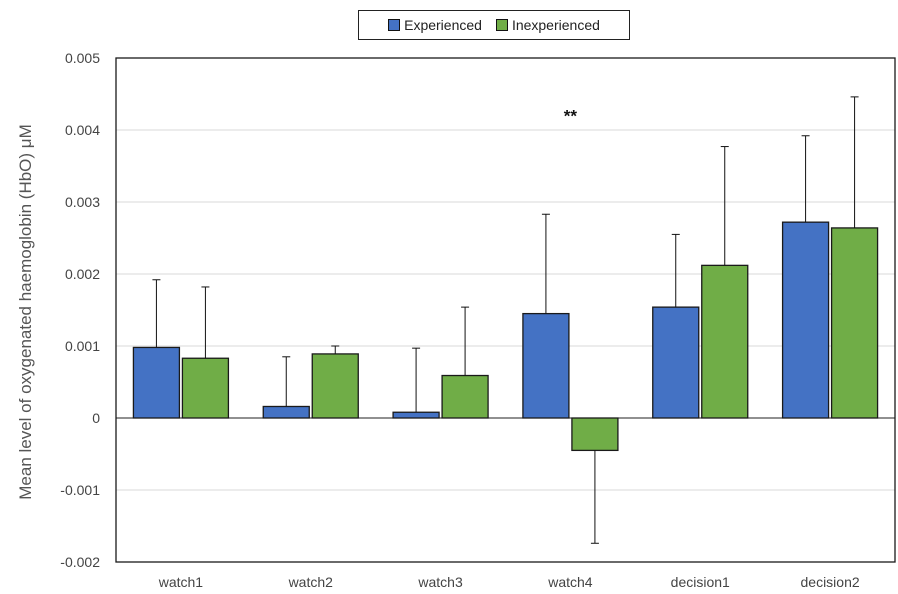 The width and height of the screenshot is (898, 594). I want to click on x-tick-label: decision2, so click(830, 582).